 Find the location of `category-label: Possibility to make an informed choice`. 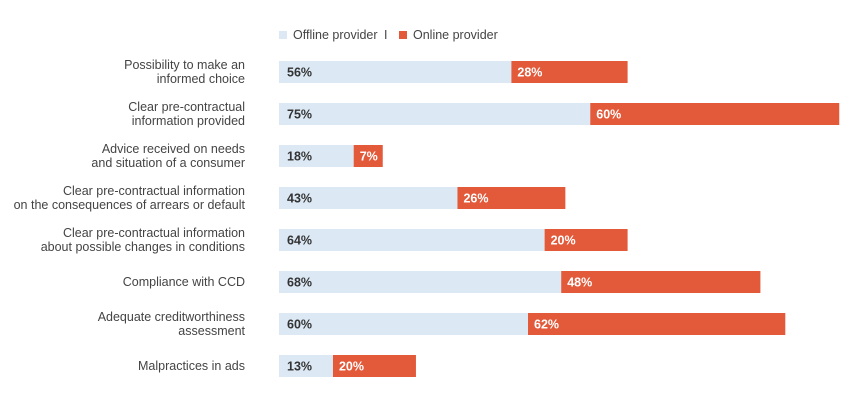

category-label: Possibility to make an informed choice is located at coordinates (184, 72).